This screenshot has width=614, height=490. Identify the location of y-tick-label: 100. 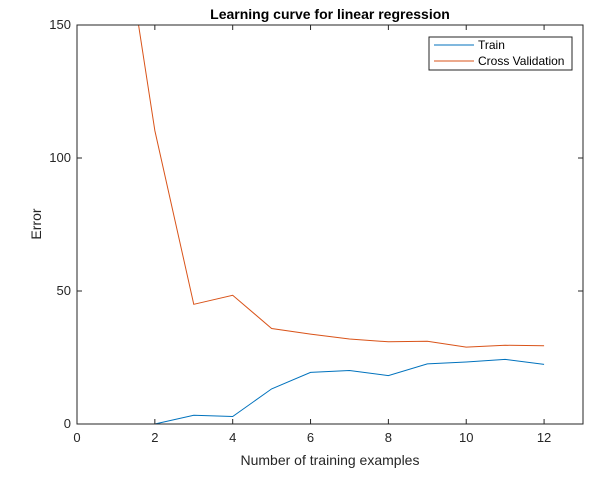
(60, 157).